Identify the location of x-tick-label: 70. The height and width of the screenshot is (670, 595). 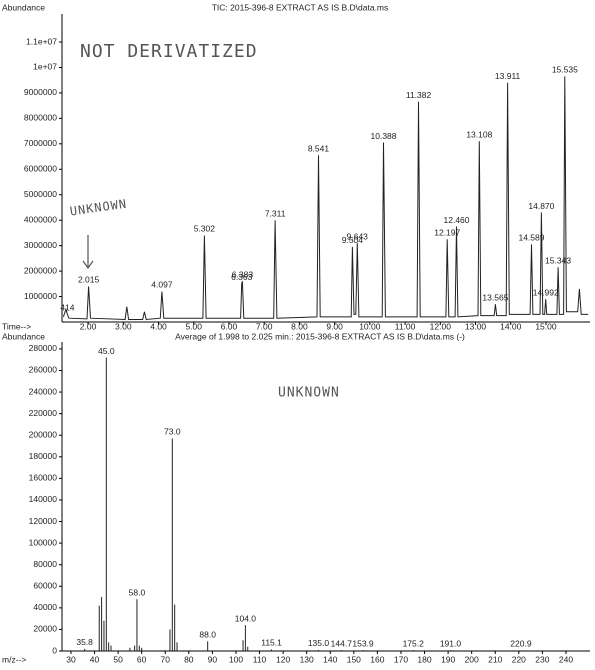
(166, 659).